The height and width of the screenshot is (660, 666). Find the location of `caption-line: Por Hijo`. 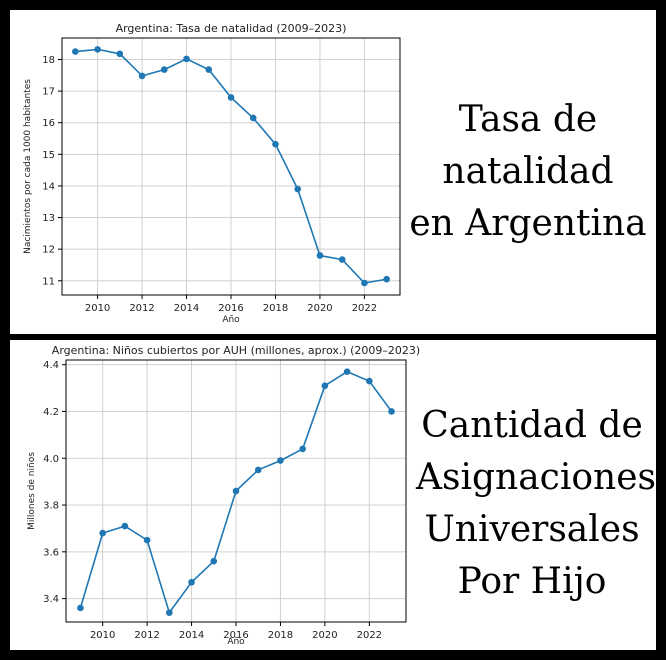

caption-line: Por Hijo is located at coordinates (532, 581).